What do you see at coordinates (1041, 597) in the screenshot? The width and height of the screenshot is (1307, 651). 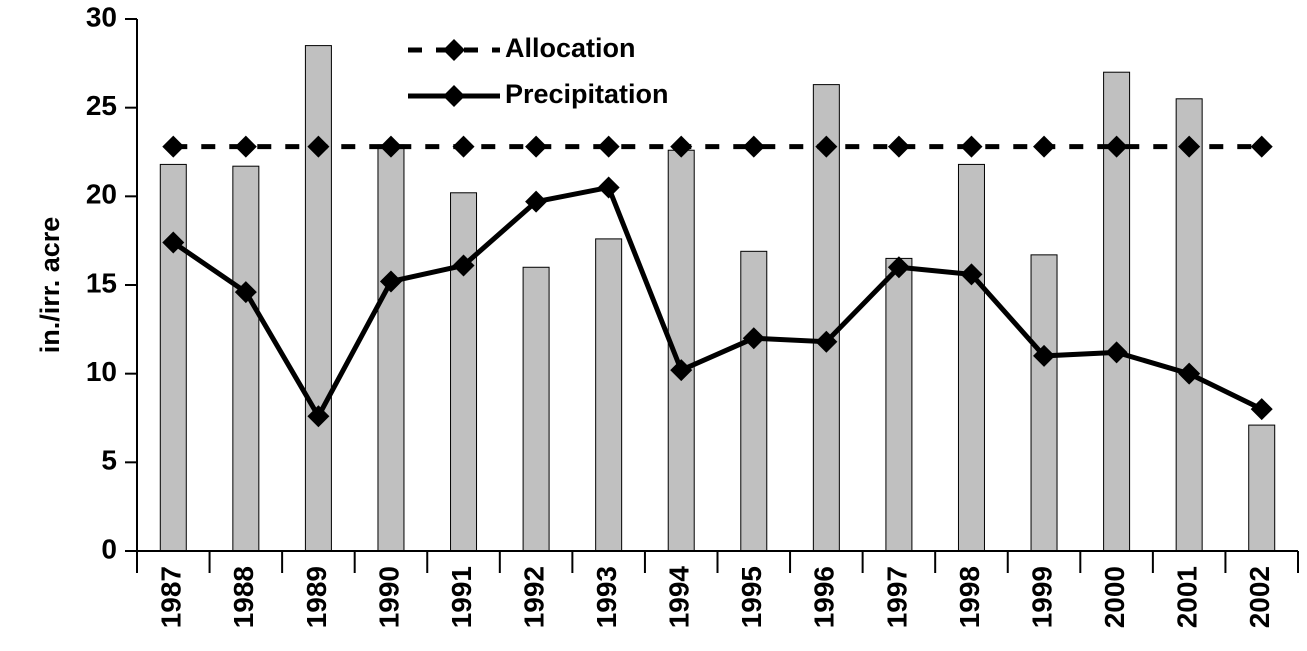 I see `x-tick-label: 1999` at bounding box center [1041, 597].